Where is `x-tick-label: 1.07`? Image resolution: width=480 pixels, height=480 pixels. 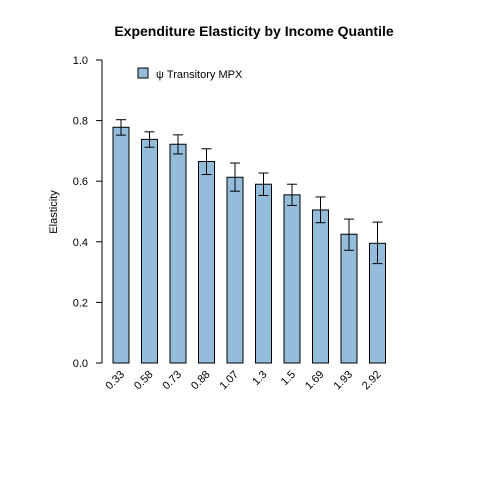 x-tick-label: 1.07 is located at coordinates (229, 381).